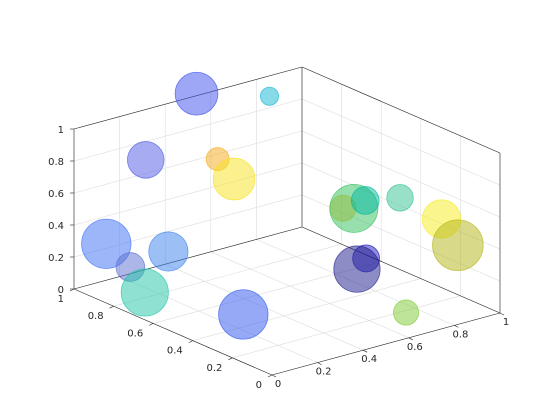  Describe the element at coordinates (56, 258) in the screenshot. I see `z-tick-label: 0.2` at that location.